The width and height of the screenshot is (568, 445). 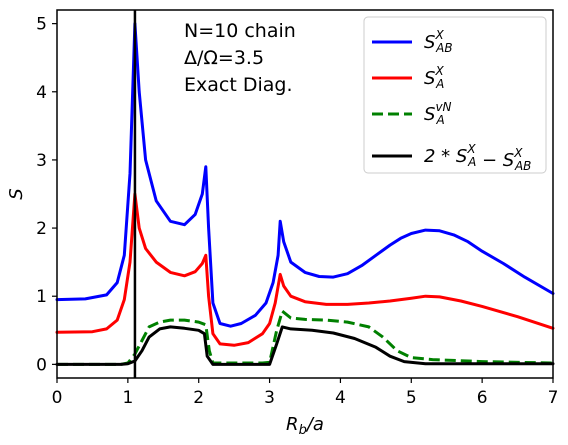 What do you see at coordinates (198, 398) in the screenshot?
I see `x-tick-label: 2` at bounding box center [198, 398].